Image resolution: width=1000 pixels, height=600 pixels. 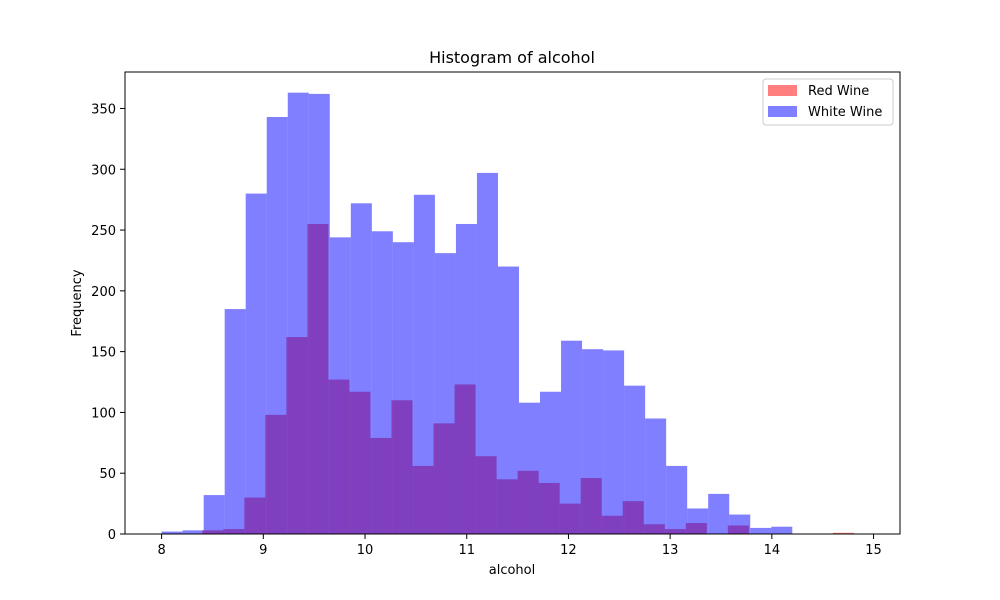 I want to click on y-axis: 0 50 100 150 200 250 300 350, so click(x=108, y=322).